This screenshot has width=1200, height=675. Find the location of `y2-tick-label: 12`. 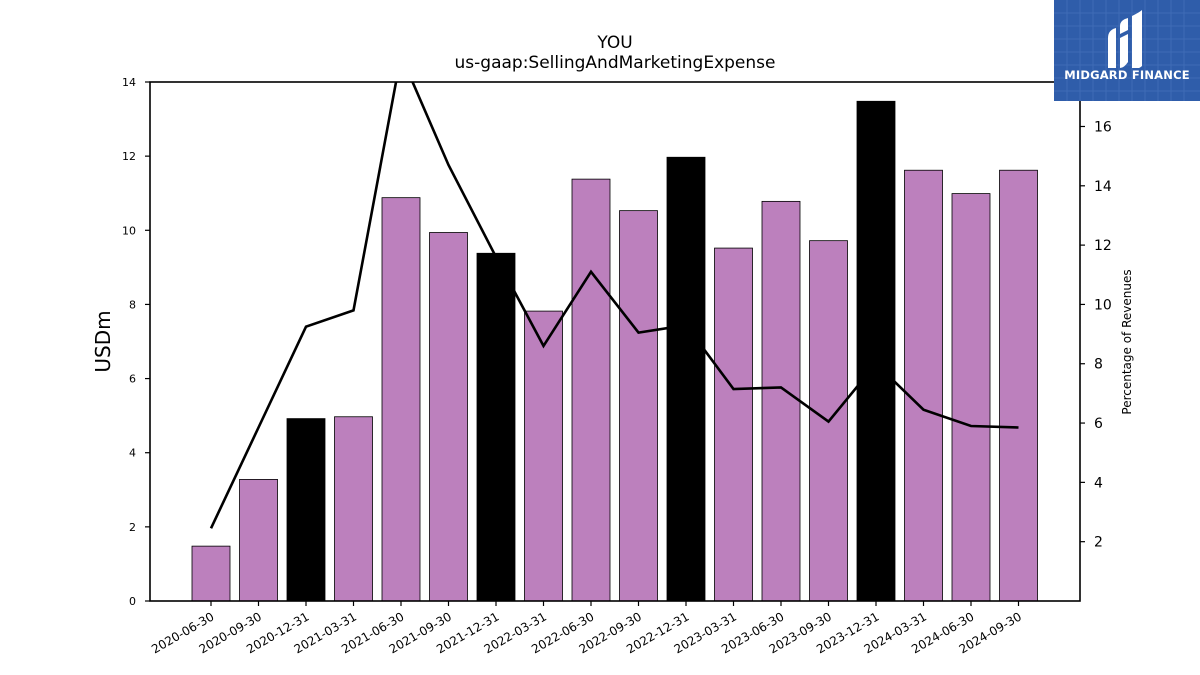

y2-tick-label: 12 is located at coordinates (1103, 246).